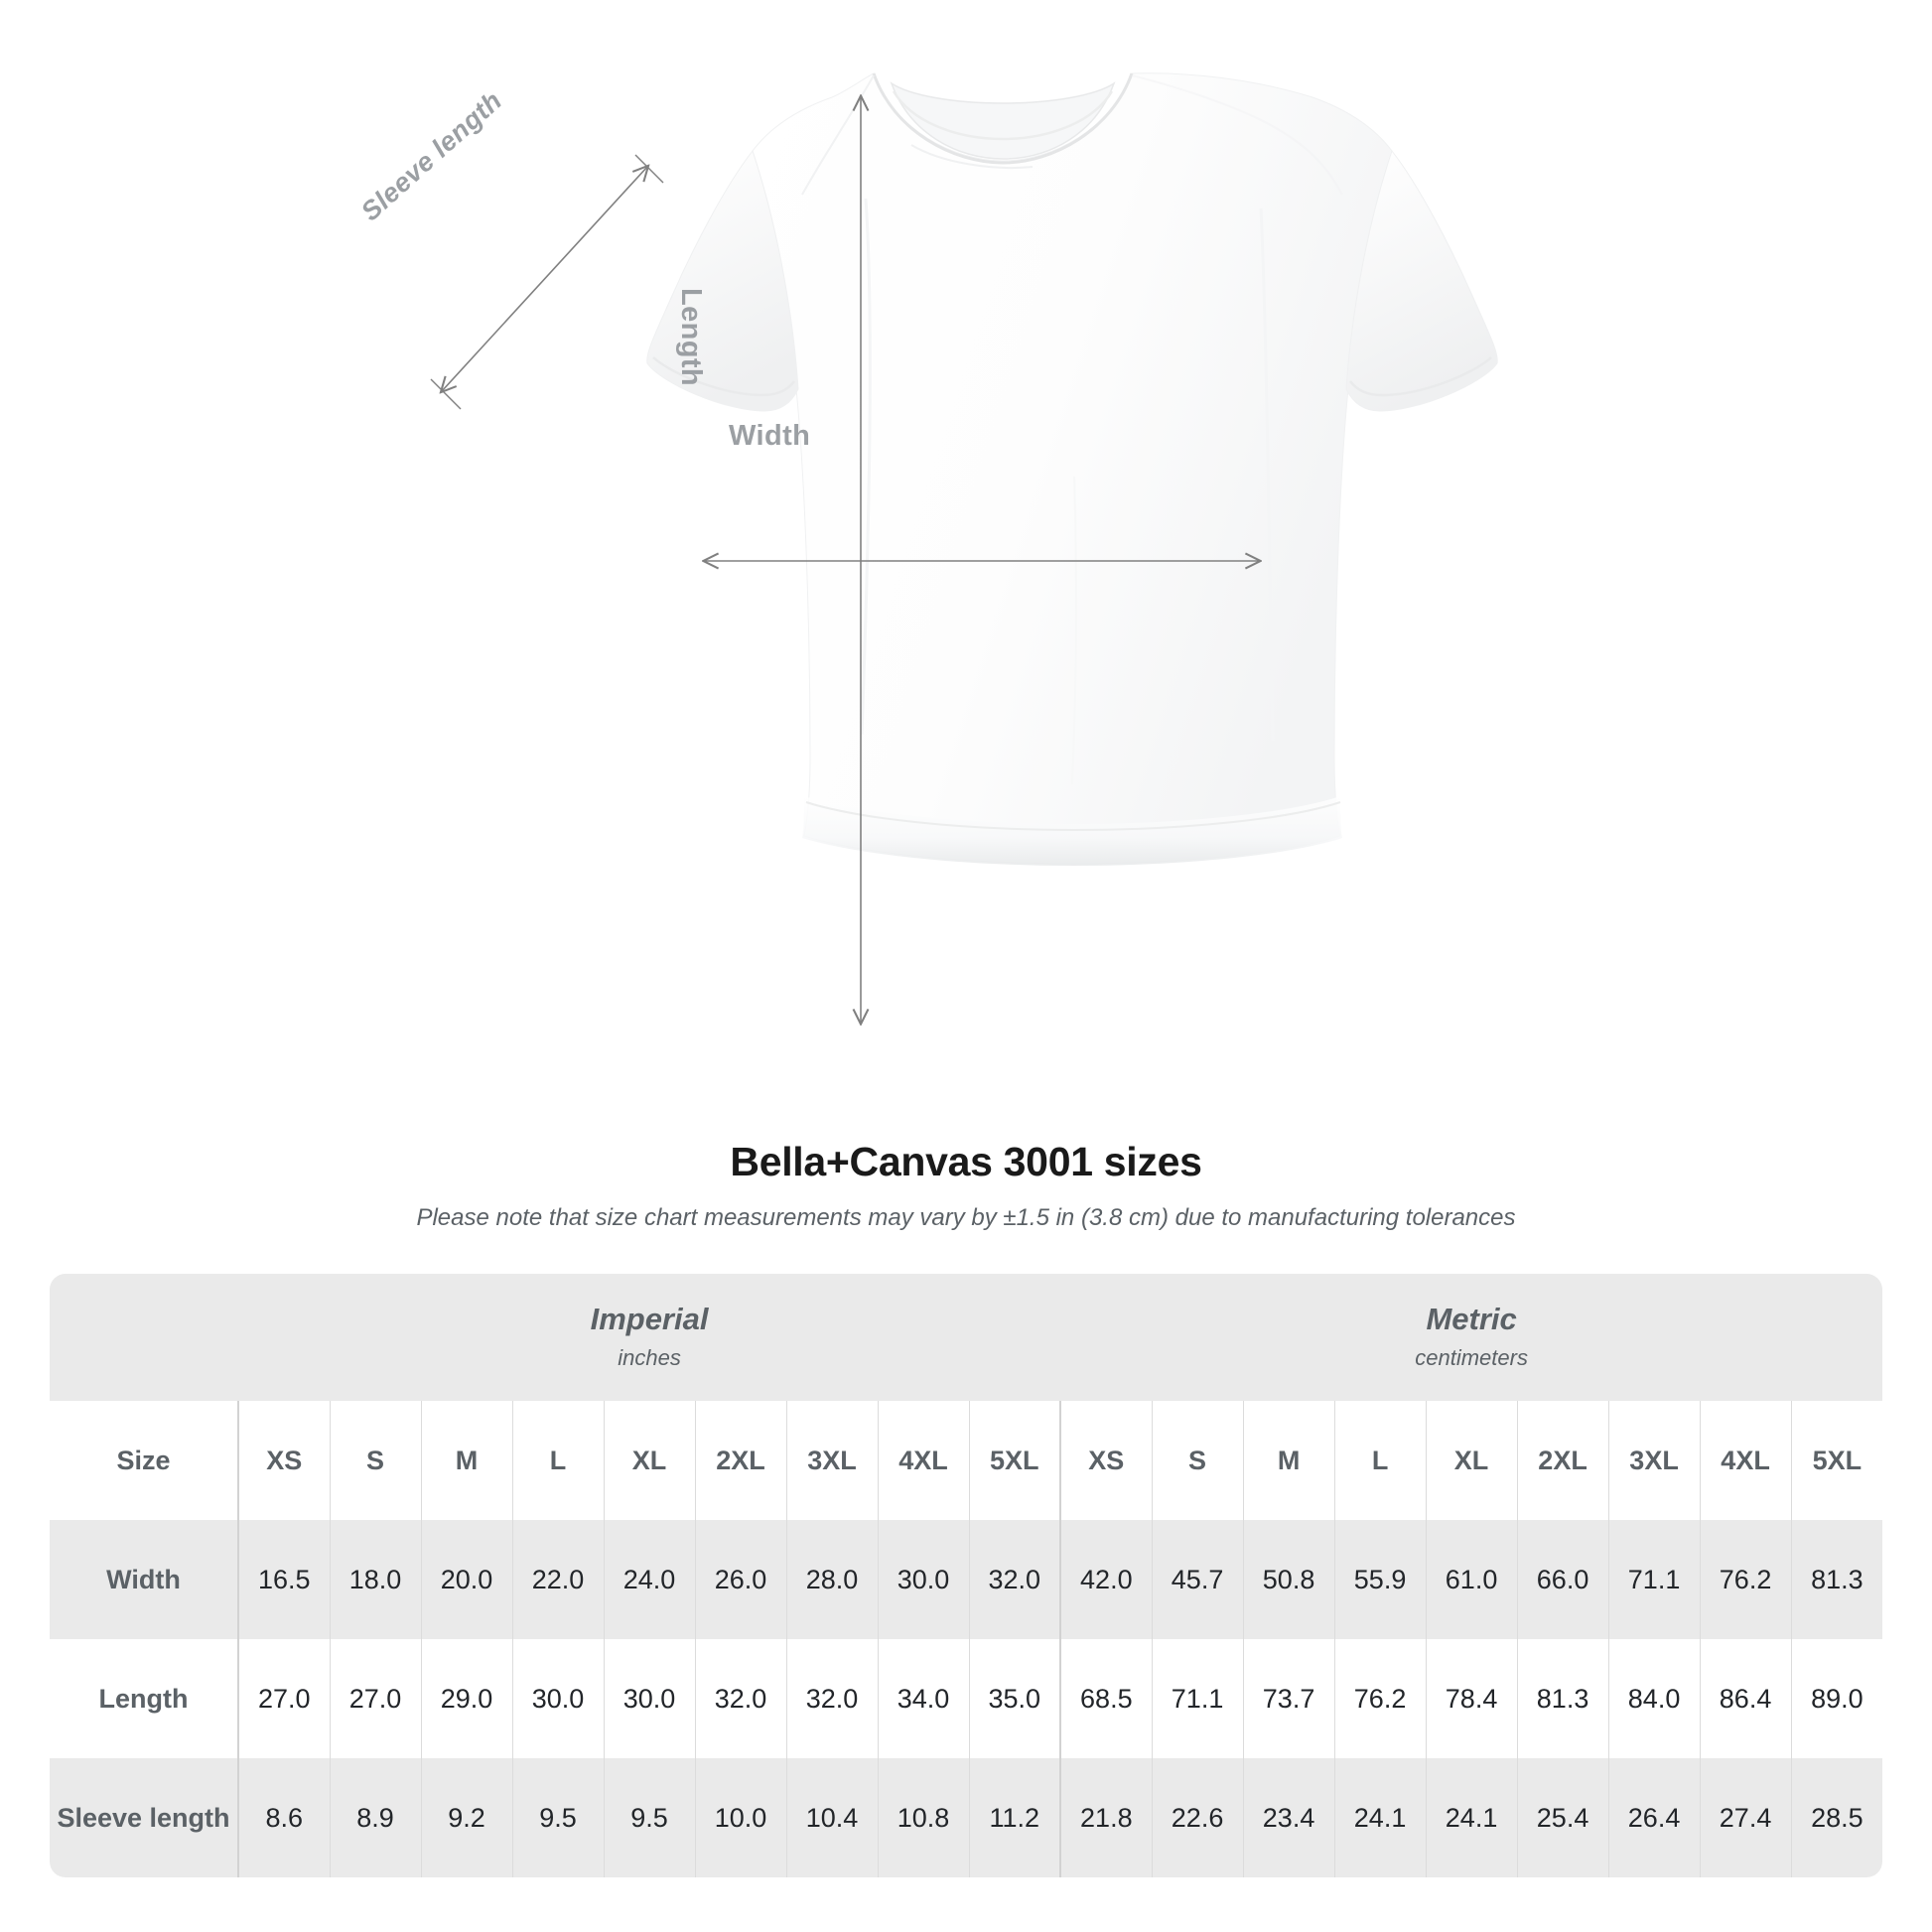  I want to click on measurement-row-label: Sleeve length, so click(144, 1818).